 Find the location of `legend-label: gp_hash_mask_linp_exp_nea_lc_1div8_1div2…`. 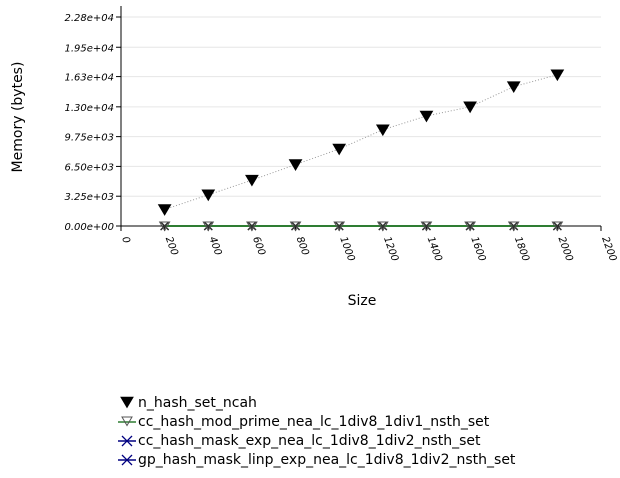

legend-label: gp_hash_mask_linp_exp_nea_lc_1div8_1div2… is located at coordinates (327, 459).